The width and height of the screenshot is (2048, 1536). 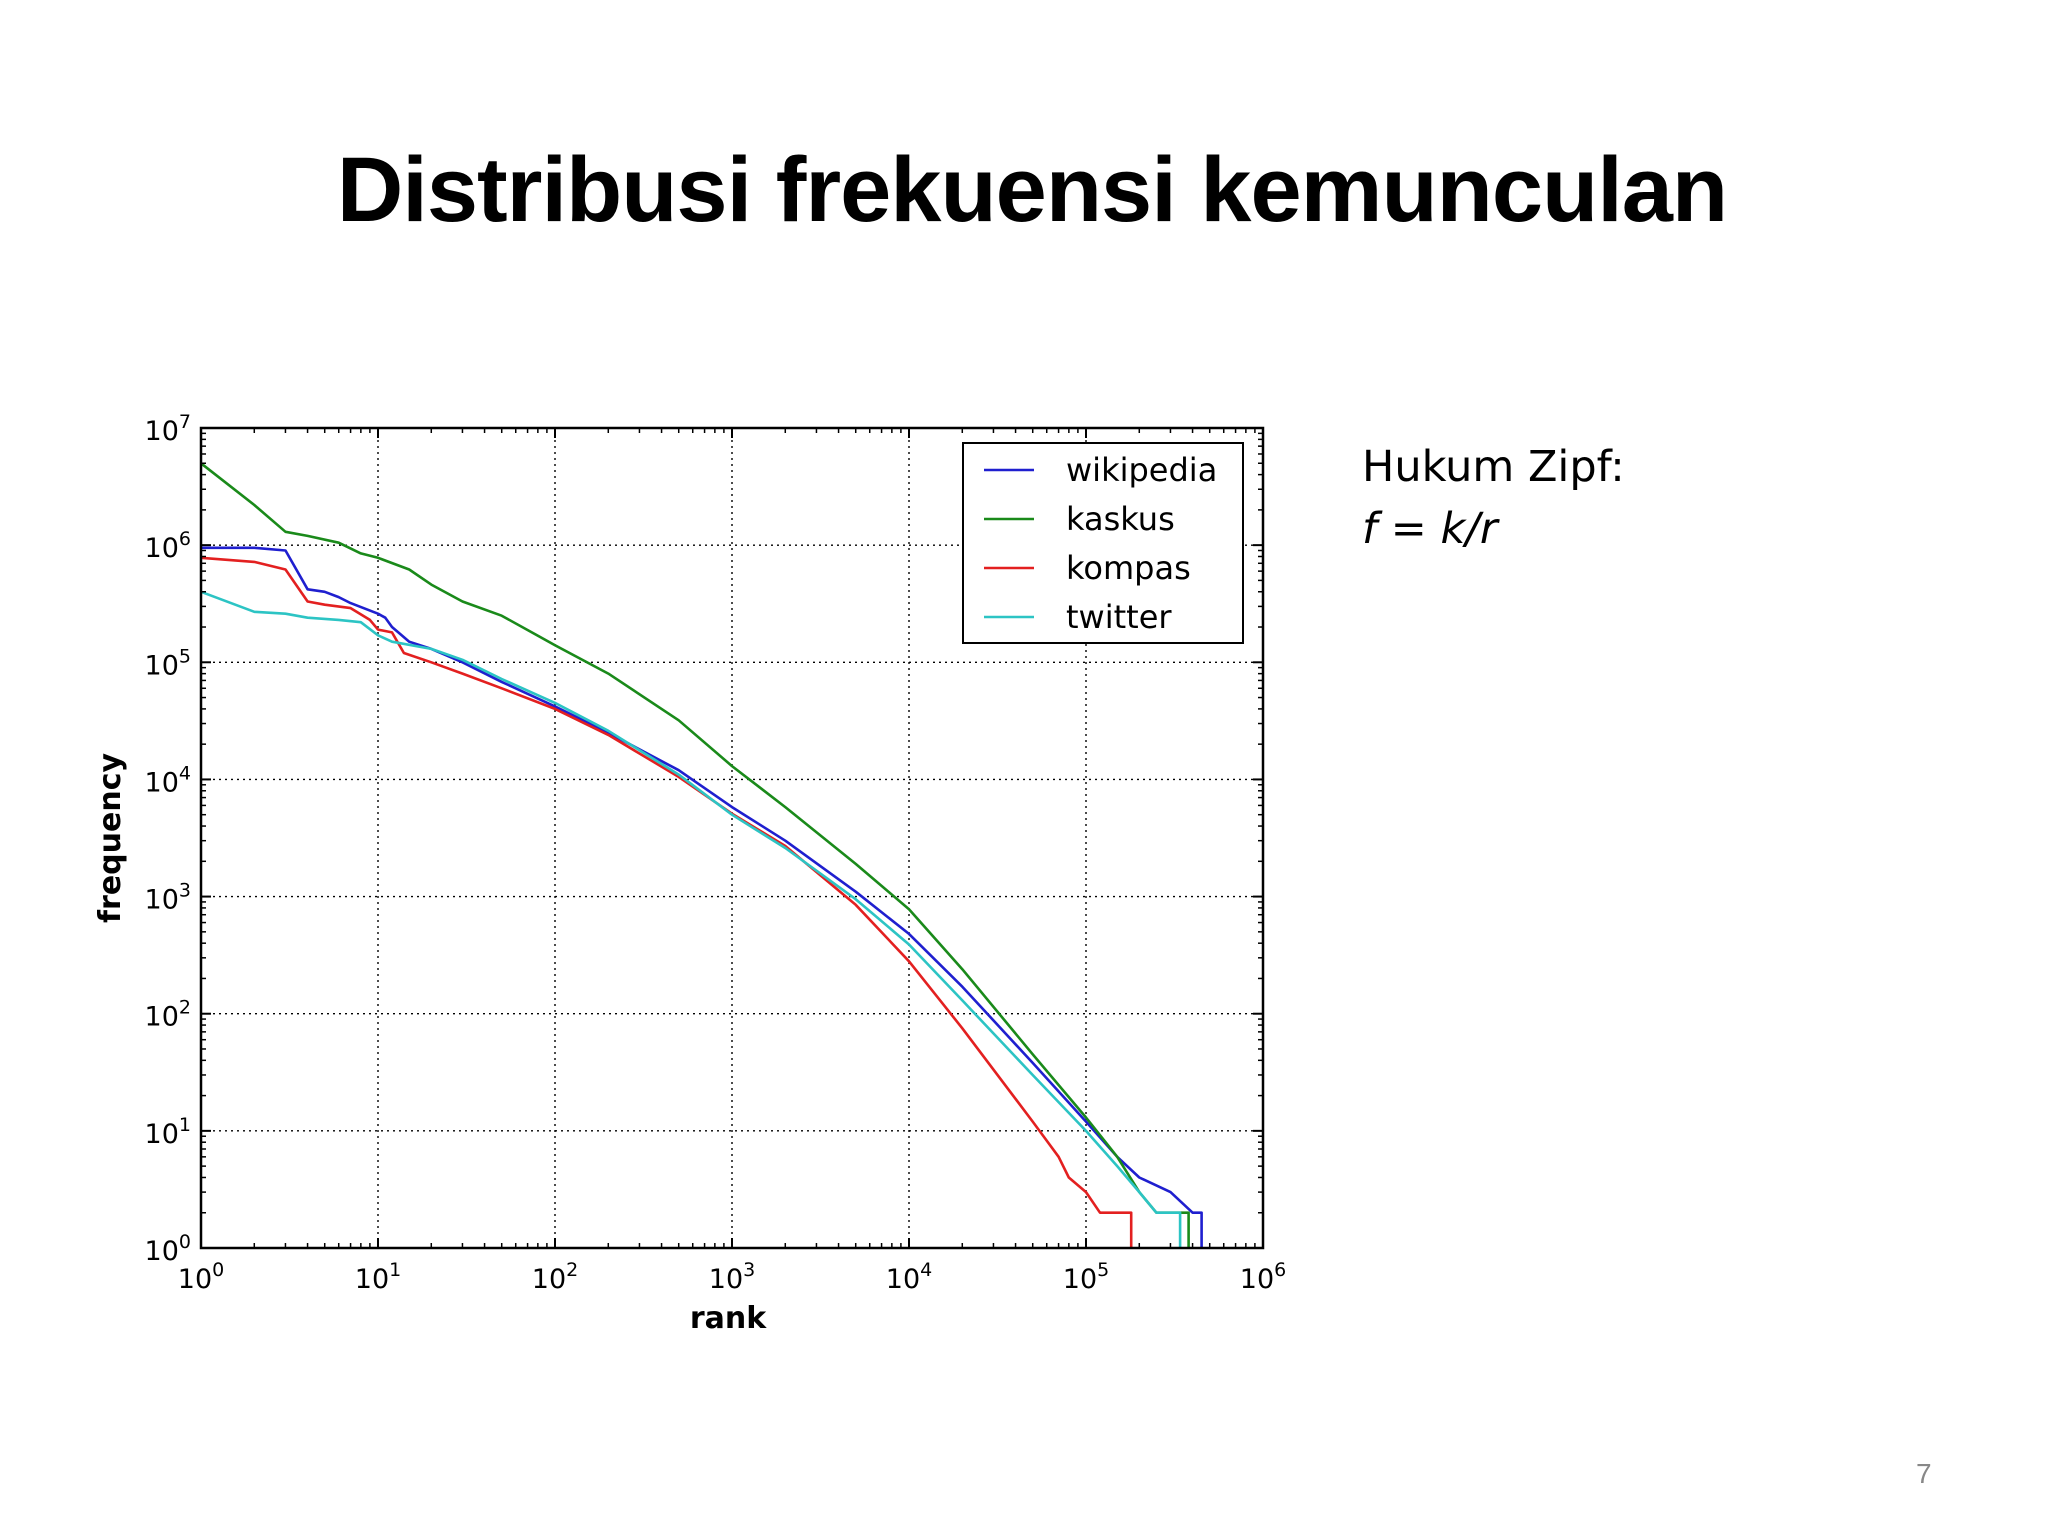 I want to click on x-tick-exp: 0, so click(x=218, y=1270).